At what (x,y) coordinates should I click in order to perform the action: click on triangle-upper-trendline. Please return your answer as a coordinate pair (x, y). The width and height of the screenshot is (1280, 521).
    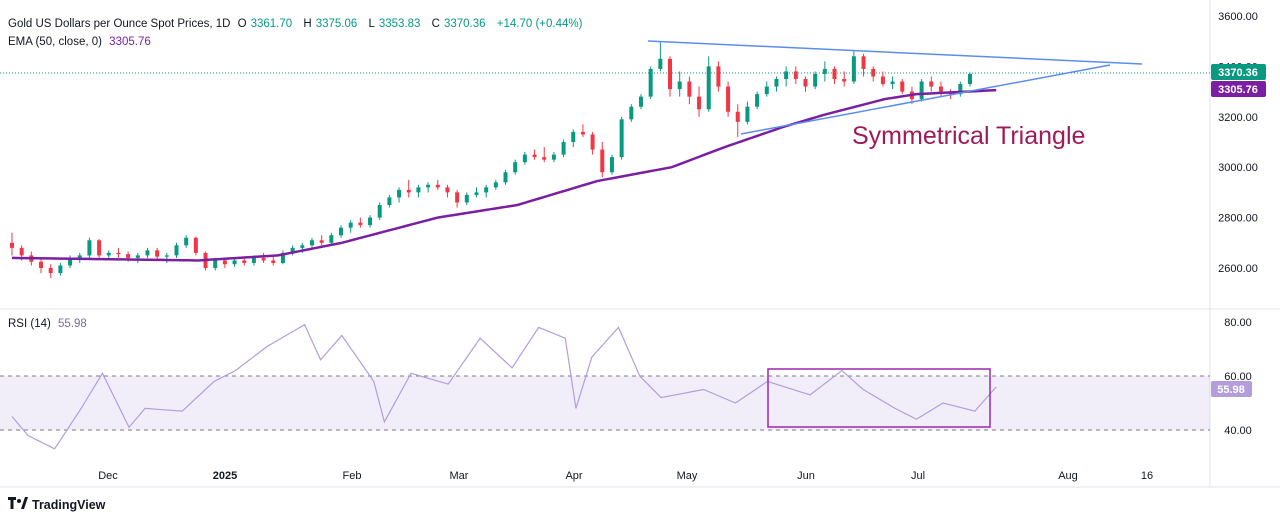
    Looking at the image, I should click on (895, 52).